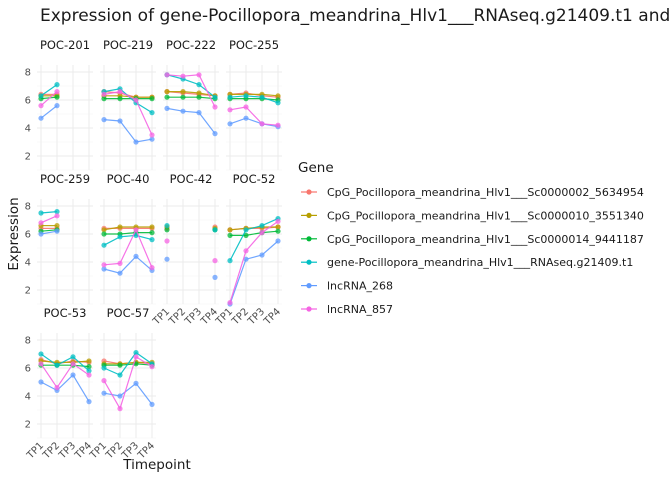 This screenshot has height=480, width=672. I want to click on y-tick-label: 4, so click(28, 263).